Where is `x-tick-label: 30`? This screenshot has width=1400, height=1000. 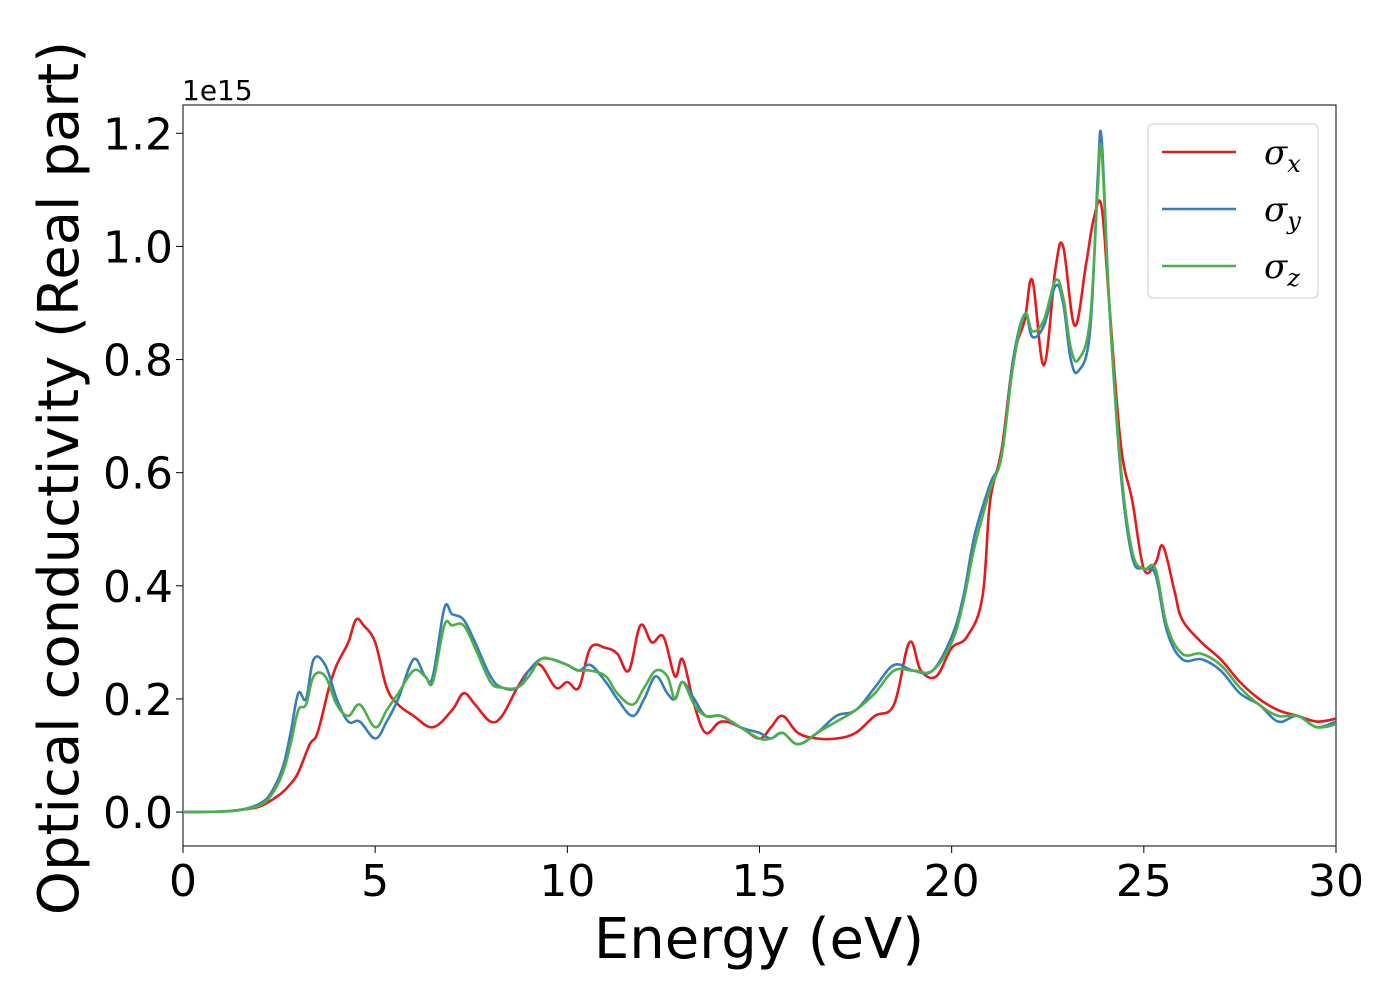
x-tick-label: 30 is located at coordinates (1336, 881).